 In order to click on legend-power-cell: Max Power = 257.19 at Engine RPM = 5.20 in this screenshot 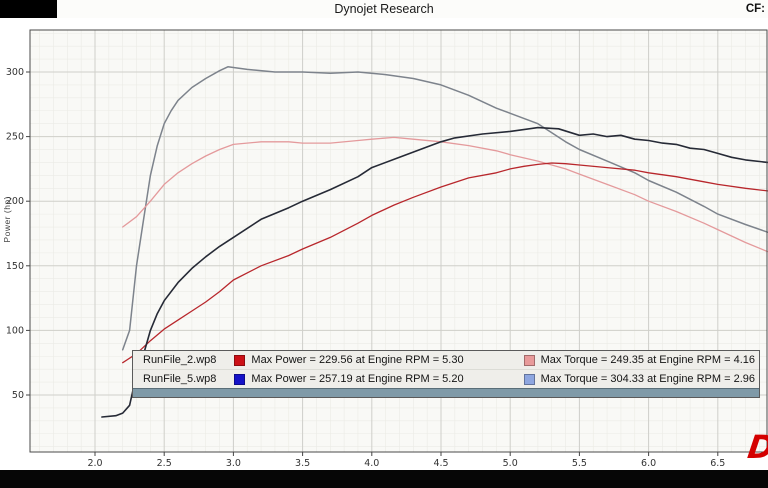, I will do `click(378, 379)`.